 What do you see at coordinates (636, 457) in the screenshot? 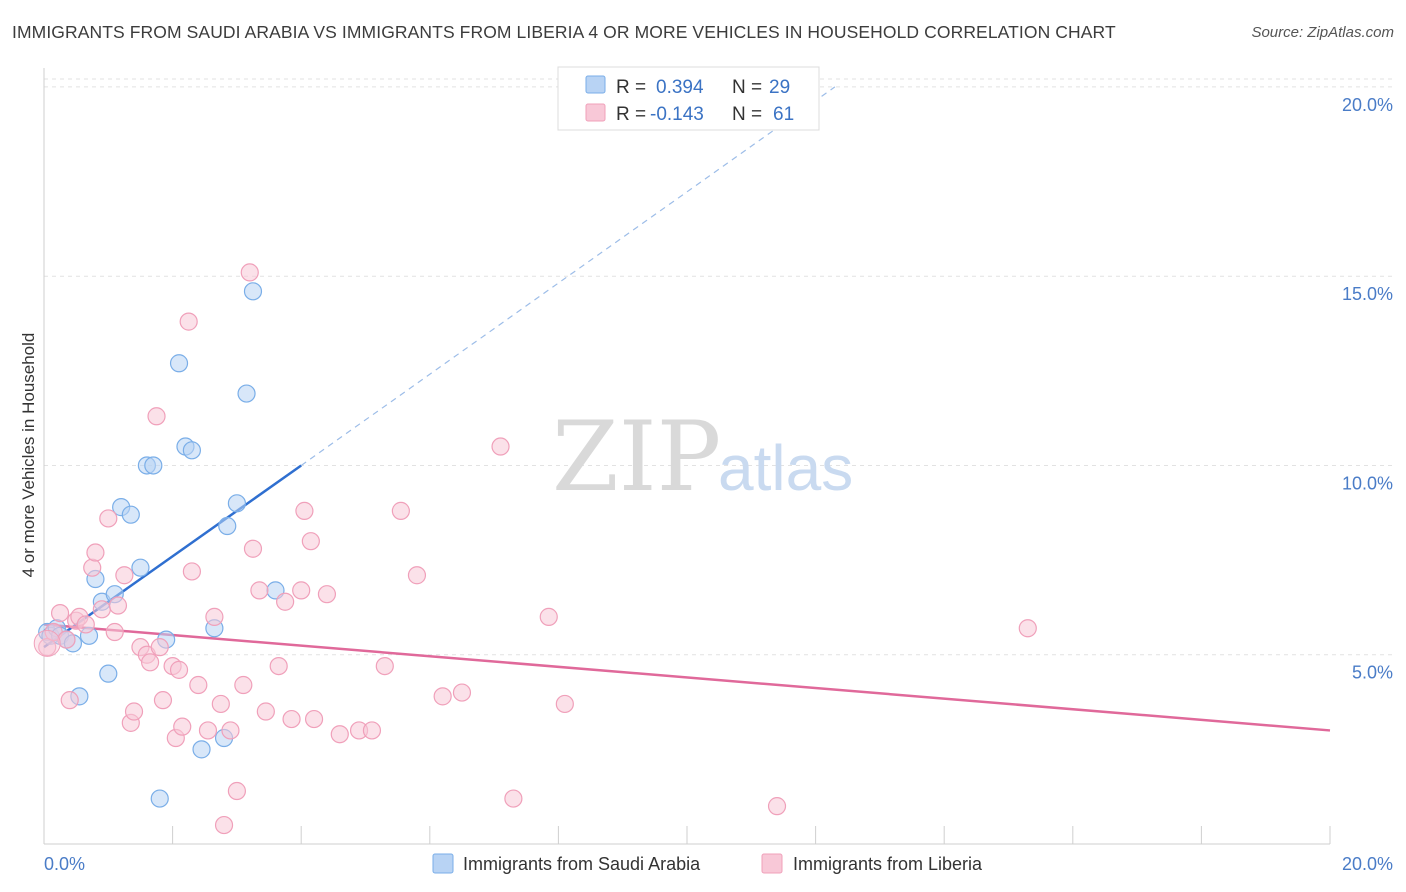
I see `watermark-zip: ZIP` at bounding box center [636, 457].